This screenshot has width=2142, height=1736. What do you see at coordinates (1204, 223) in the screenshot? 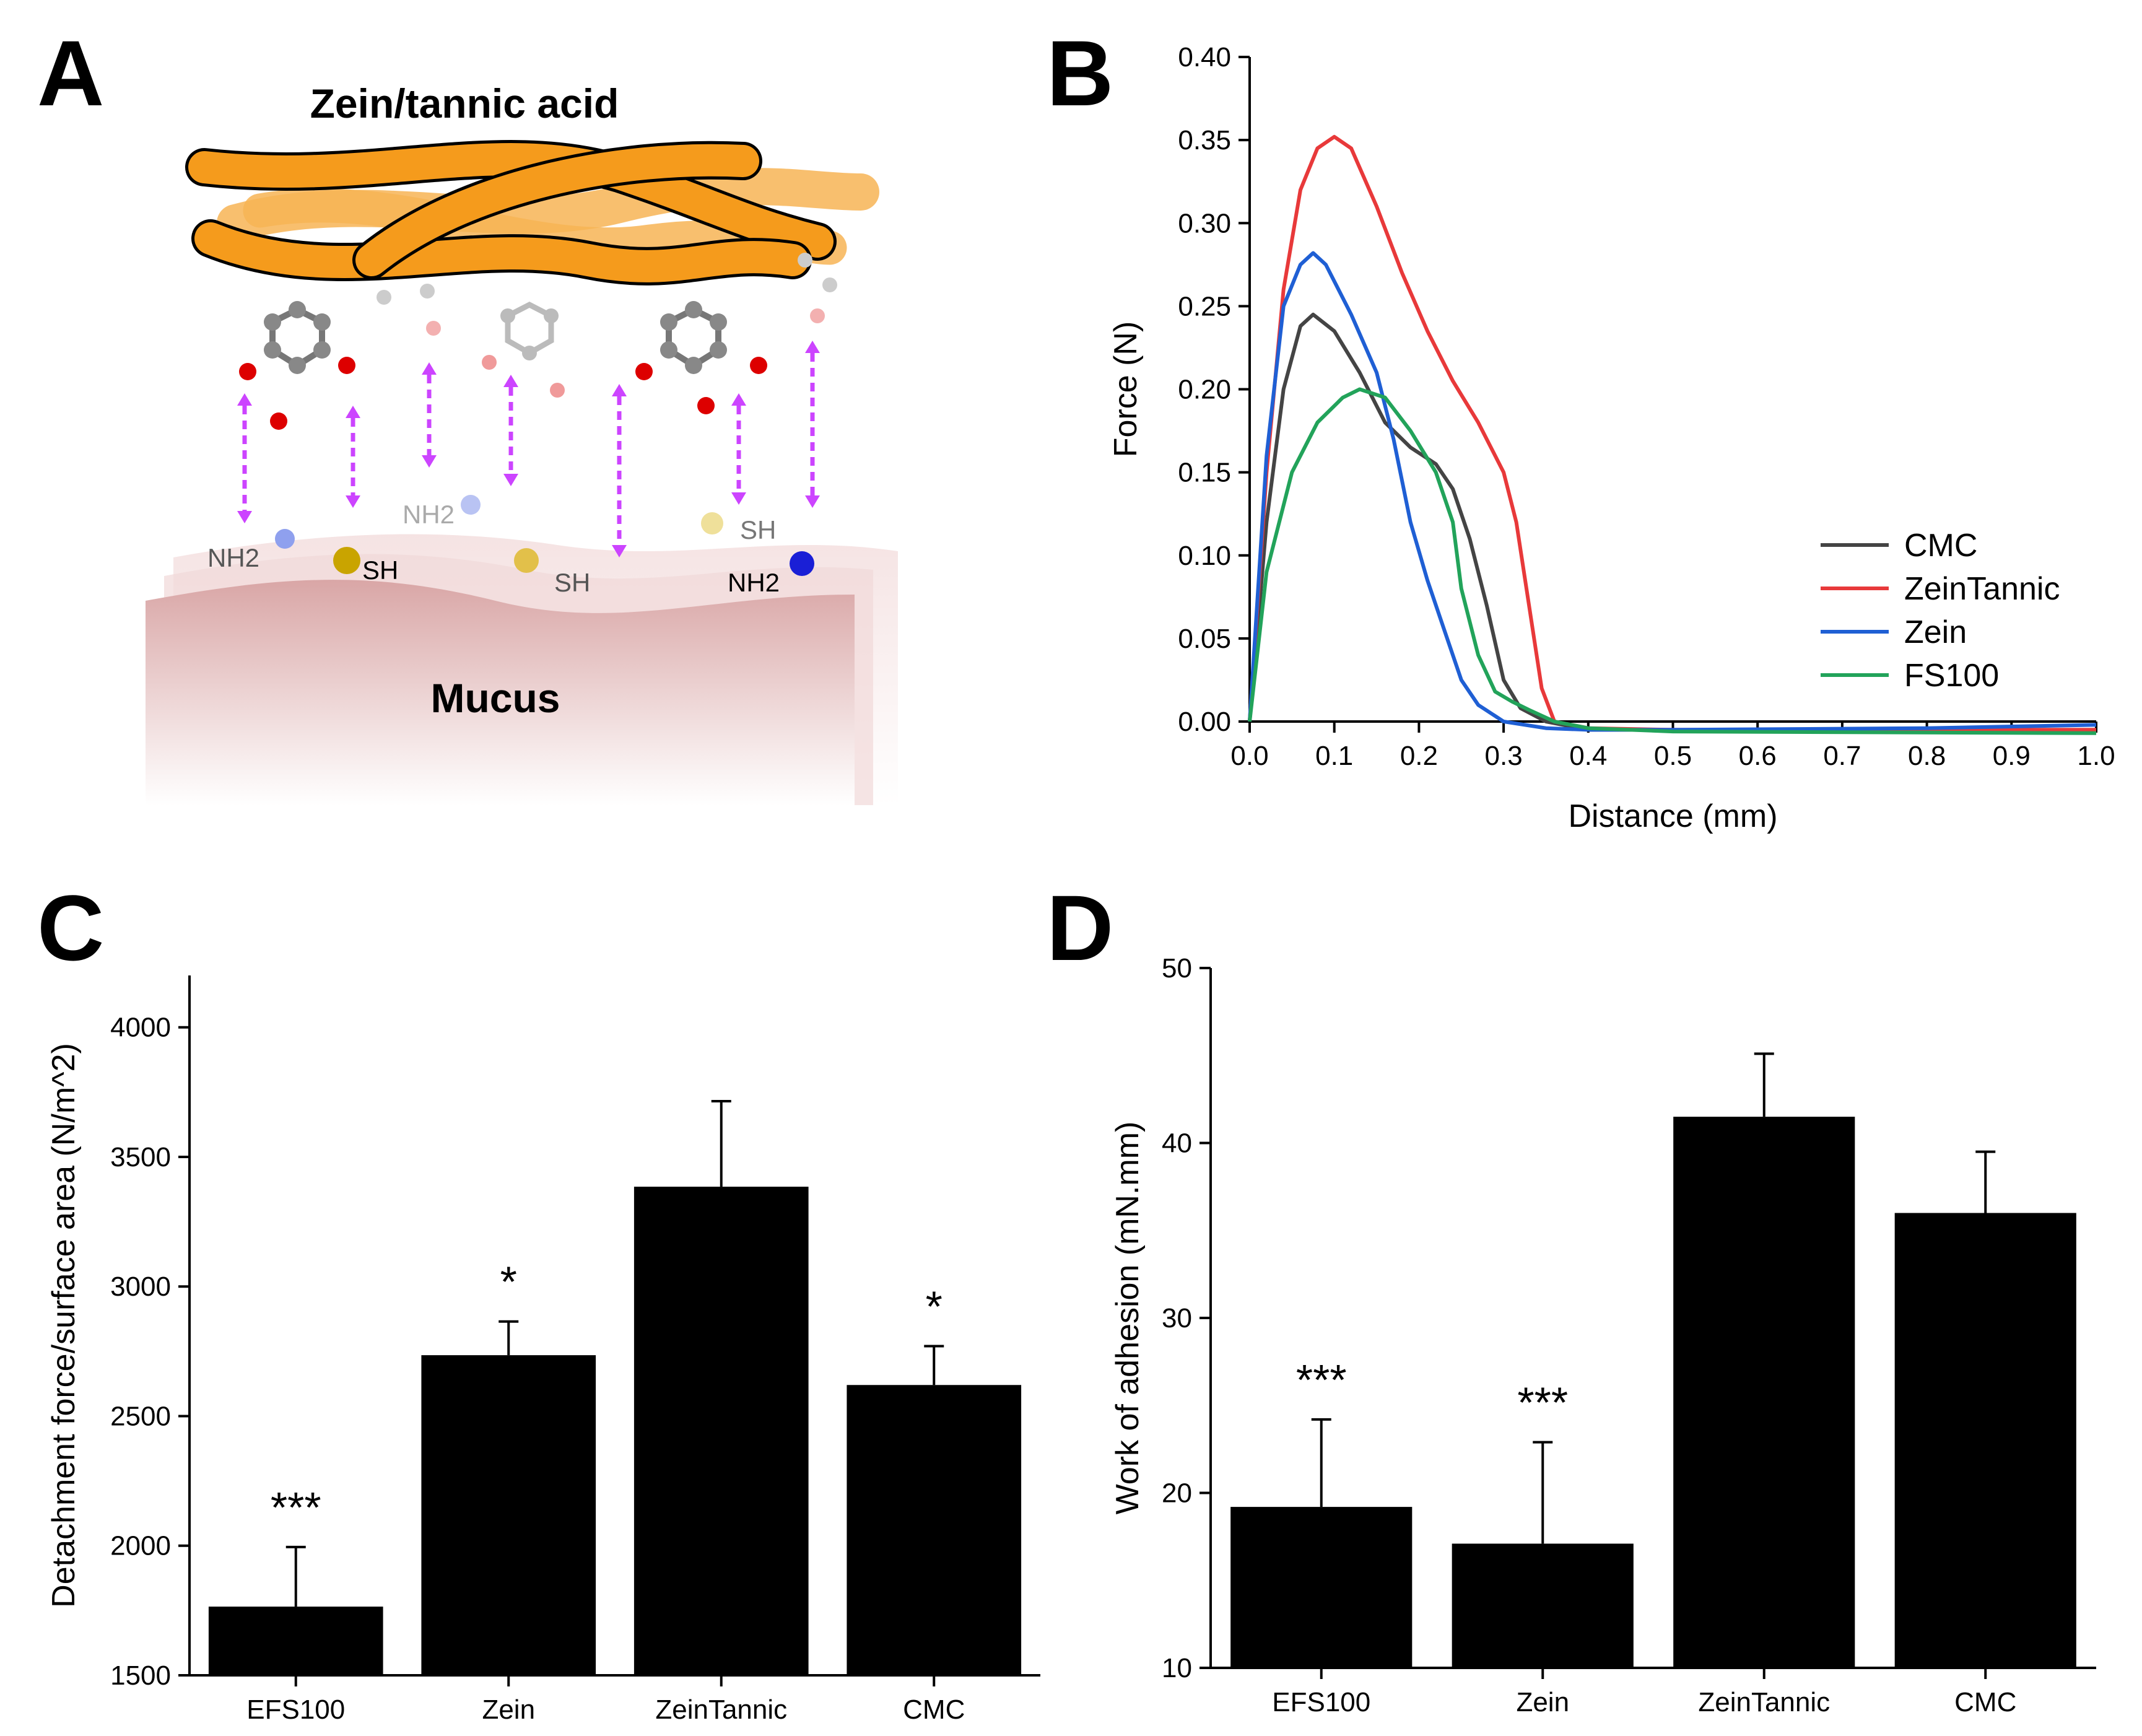
I see `y-tick-label: 0.30` at bounding box center [1204, 223].